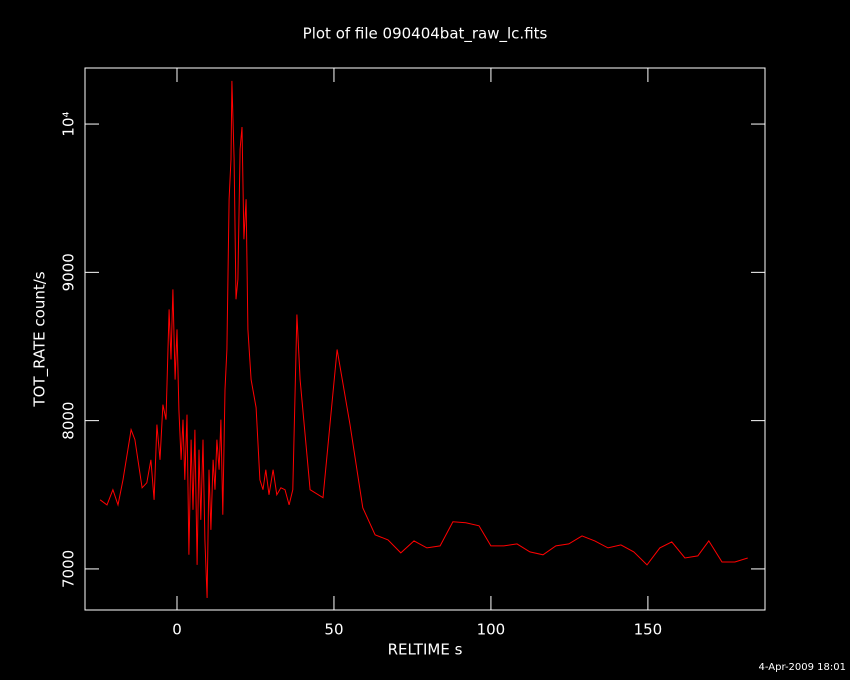 Image resolution: width=850 pixels, height=680 pixels. What do you see at coordinates (69, 123) in the screenshot?
I see `y-tick-label: 10⁴` at bounding box center [69, 123].